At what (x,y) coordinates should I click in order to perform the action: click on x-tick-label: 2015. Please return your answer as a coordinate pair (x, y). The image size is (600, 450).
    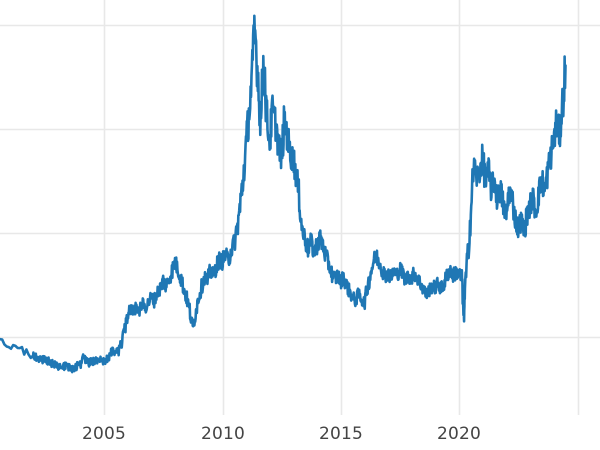
    Looking at the image, I should click on (341, 434).